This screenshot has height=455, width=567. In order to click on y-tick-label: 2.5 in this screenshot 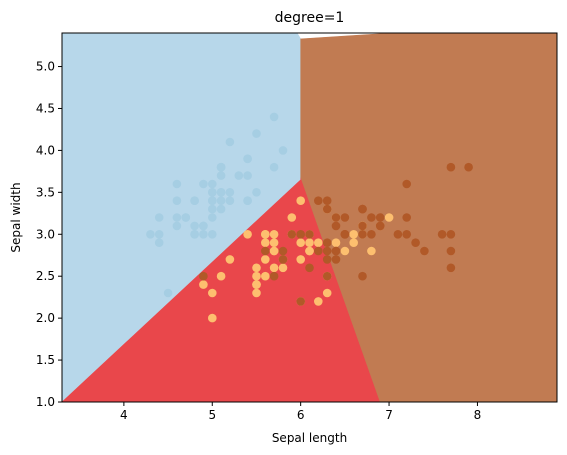, I will do `click(45, 276)`.